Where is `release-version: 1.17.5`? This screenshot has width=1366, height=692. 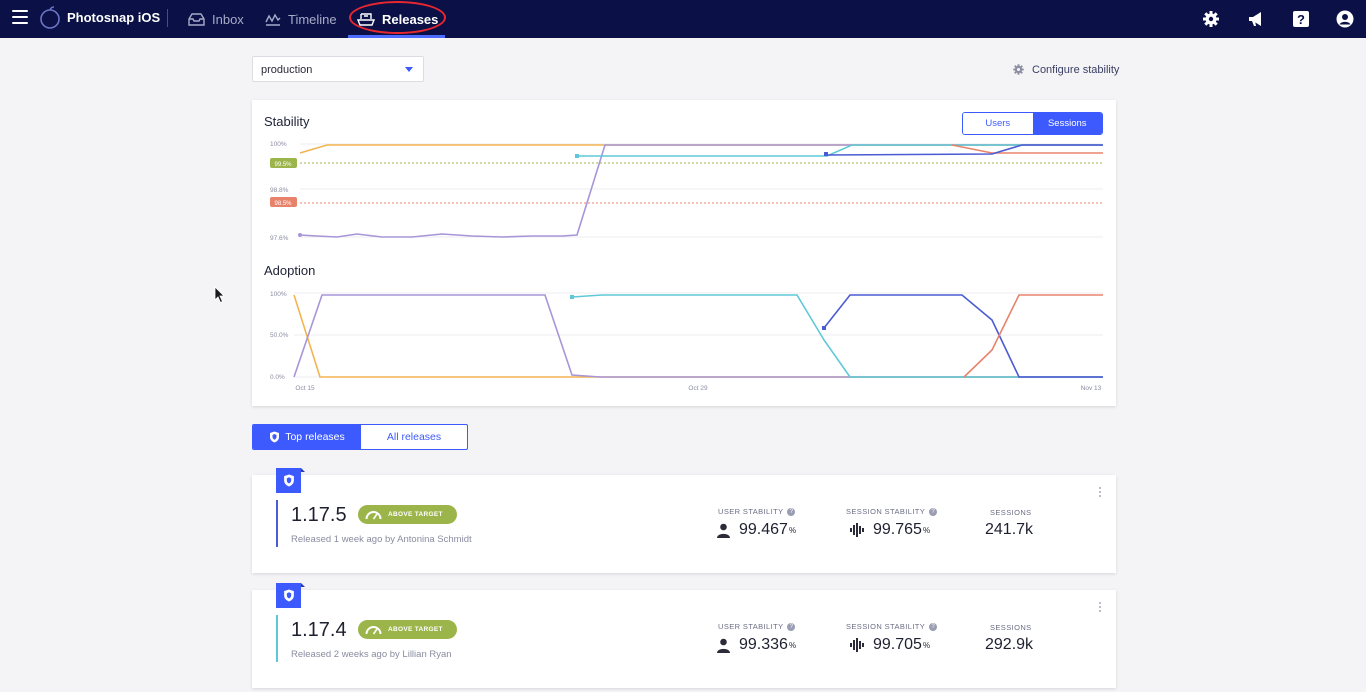
release-version: 1.17.5 is located at coordinates (319, 515).